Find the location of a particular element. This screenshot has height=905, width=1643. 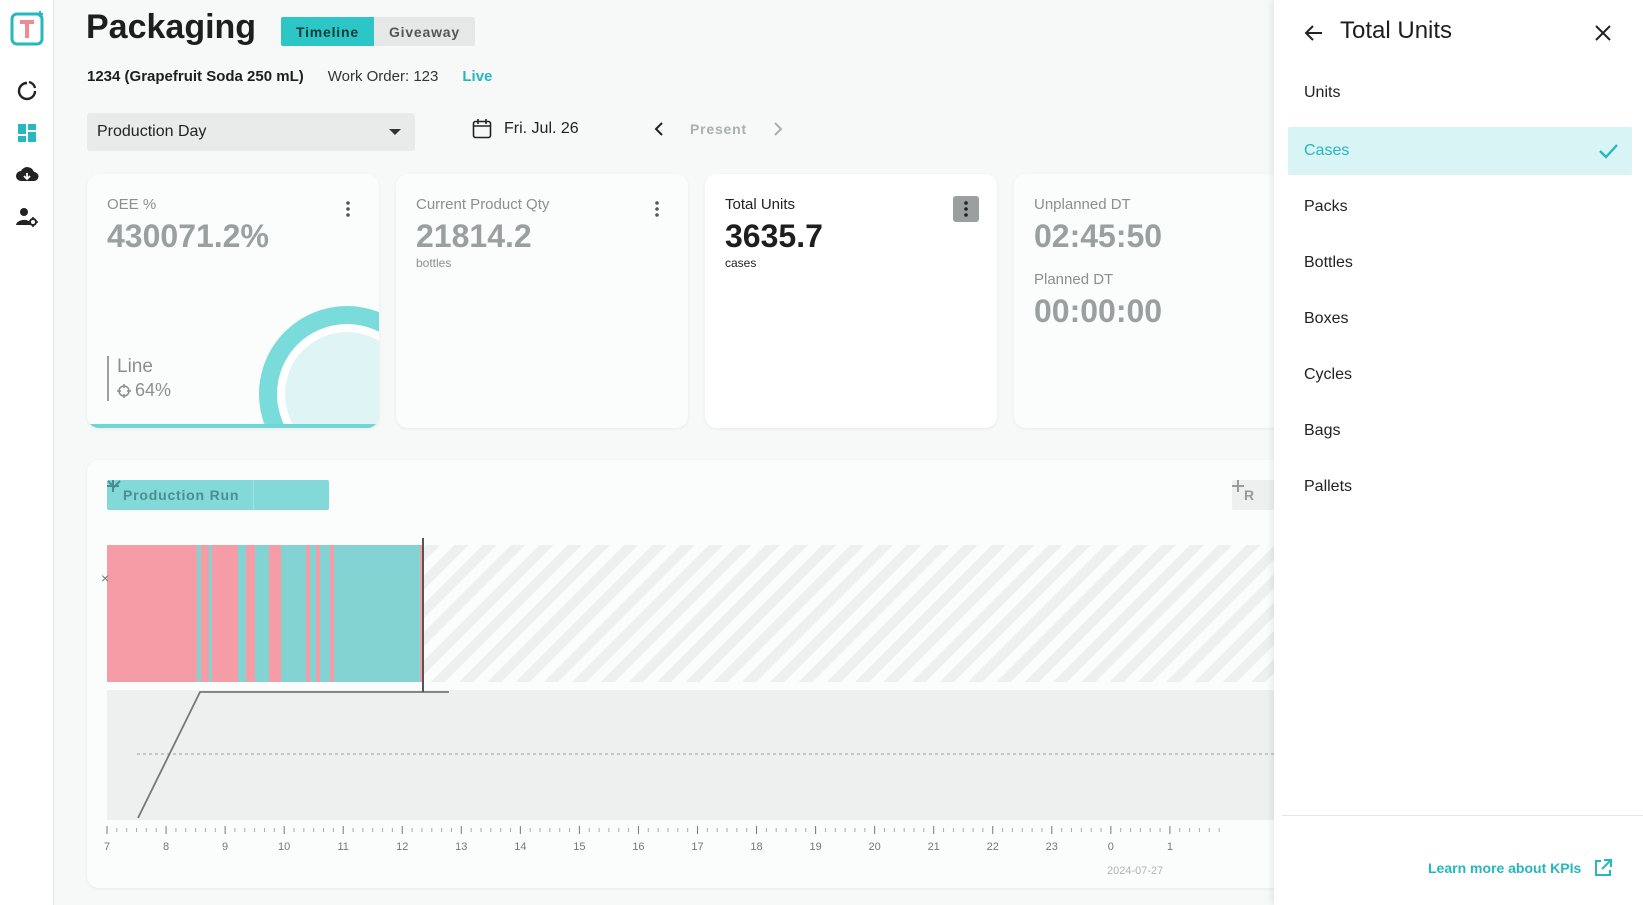

live-status: Live is located at coordinates (477, 76).